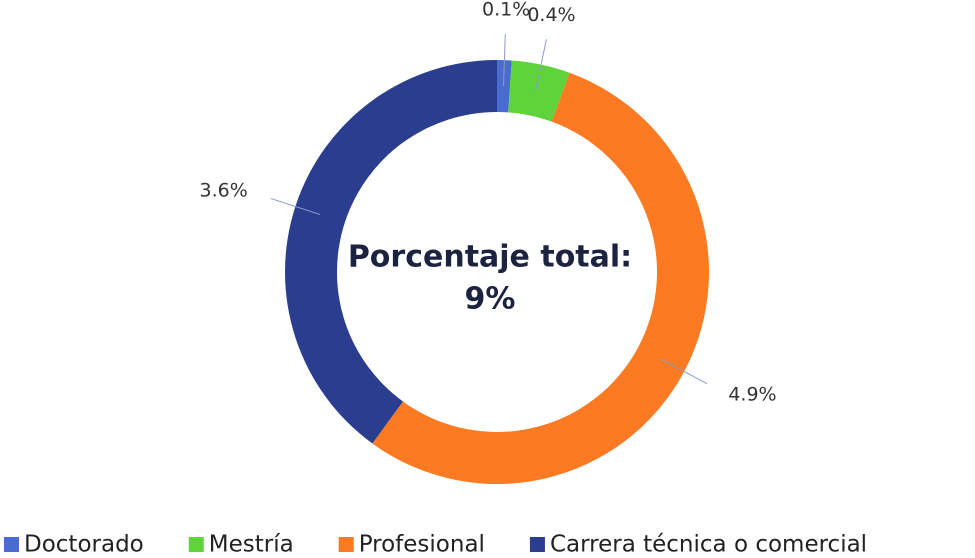  Describe the element at coordinates (708, 545) in the screenshot. I see `legend-label: Carrera técnica o comercial` at that location.